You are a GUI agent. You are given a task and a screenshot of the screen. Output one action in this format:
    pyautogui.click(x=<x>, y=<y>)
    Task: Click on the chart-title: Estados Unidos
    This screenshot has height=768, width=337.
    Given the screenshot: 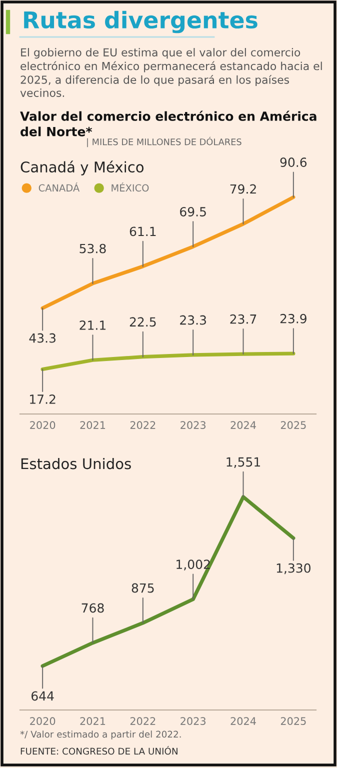 What is the action you would take?
    pyautogui.click(x=76, y=464)
    